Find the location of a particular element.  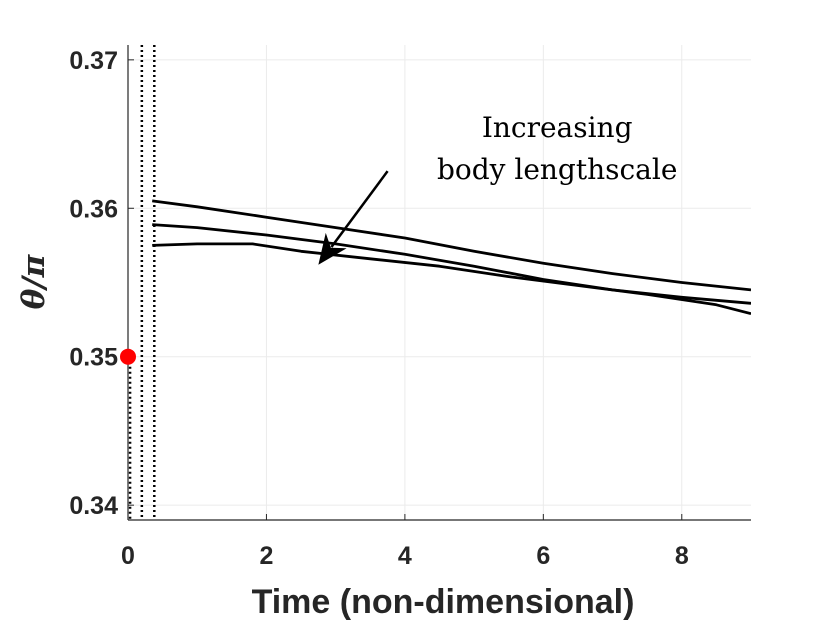

arrow-shaft is located at coordinates (359, 209).